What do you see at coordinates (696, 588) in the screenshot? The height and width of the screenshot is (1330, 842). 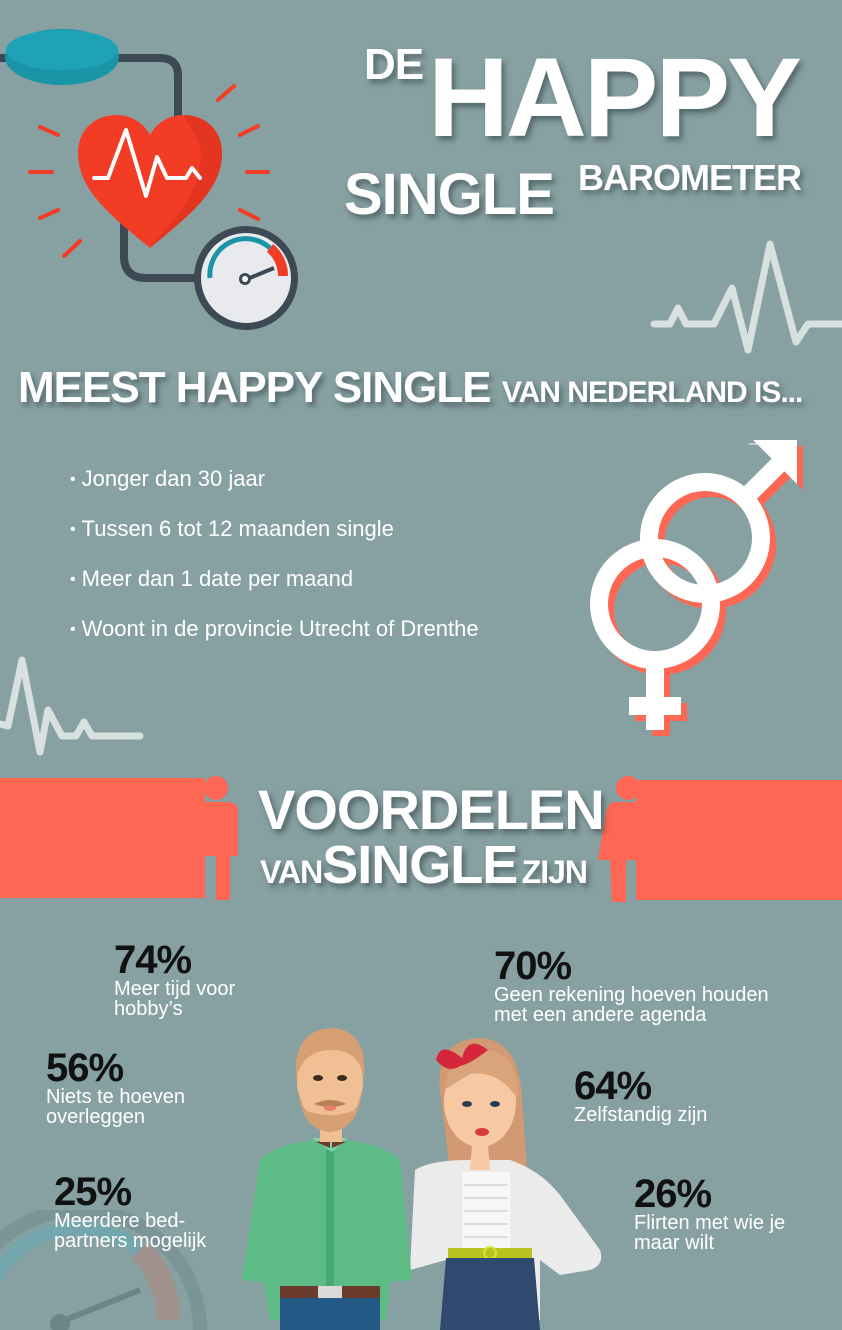 I see `gender-symbol-icon` at bounding box center [696, 588].